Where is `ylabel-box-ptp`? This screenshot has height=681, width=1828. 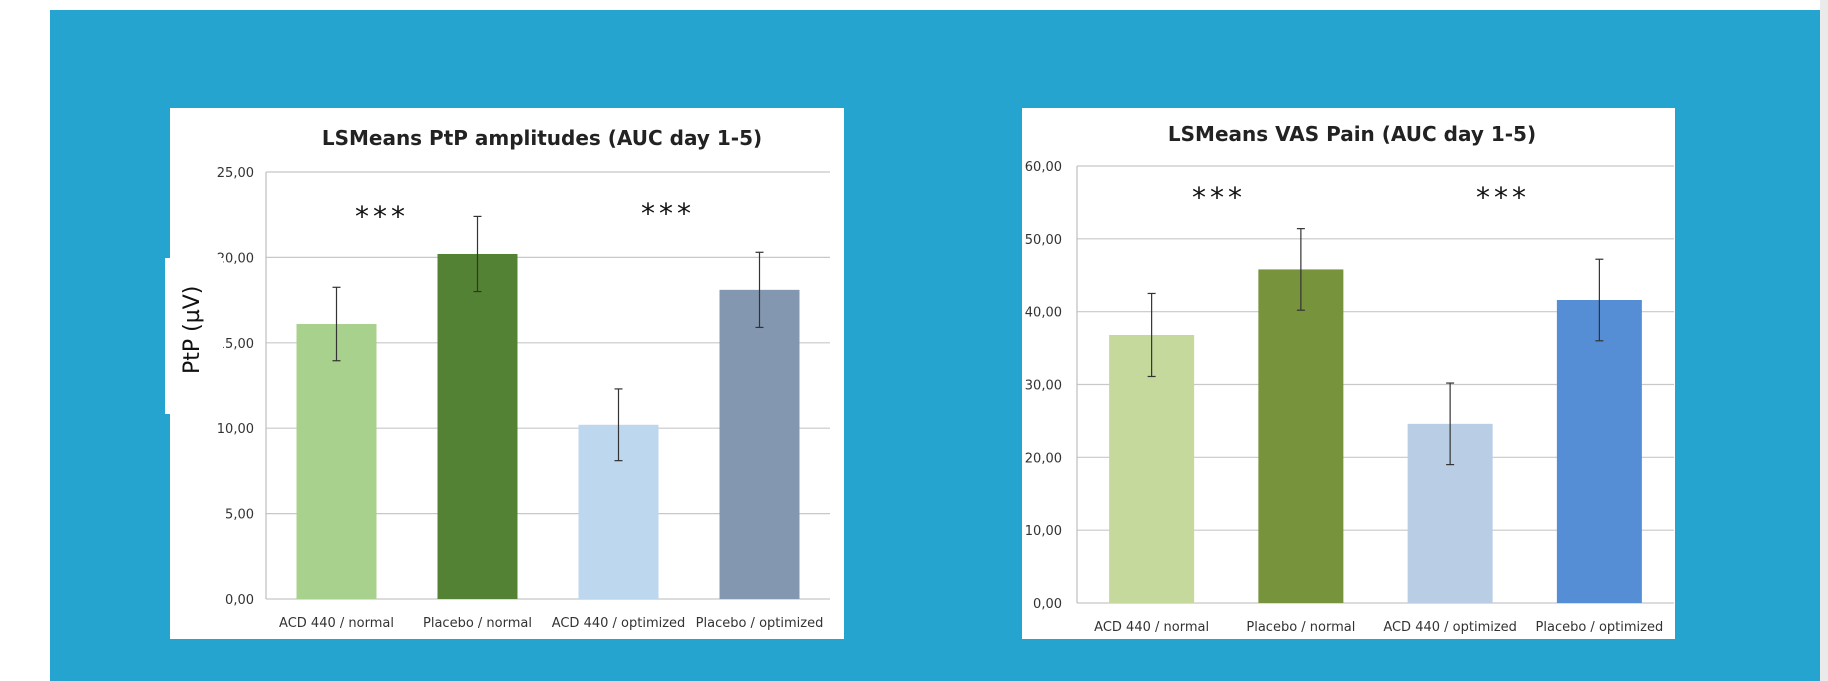
ylabel-box-ptp is located at coordinates (194, 336).